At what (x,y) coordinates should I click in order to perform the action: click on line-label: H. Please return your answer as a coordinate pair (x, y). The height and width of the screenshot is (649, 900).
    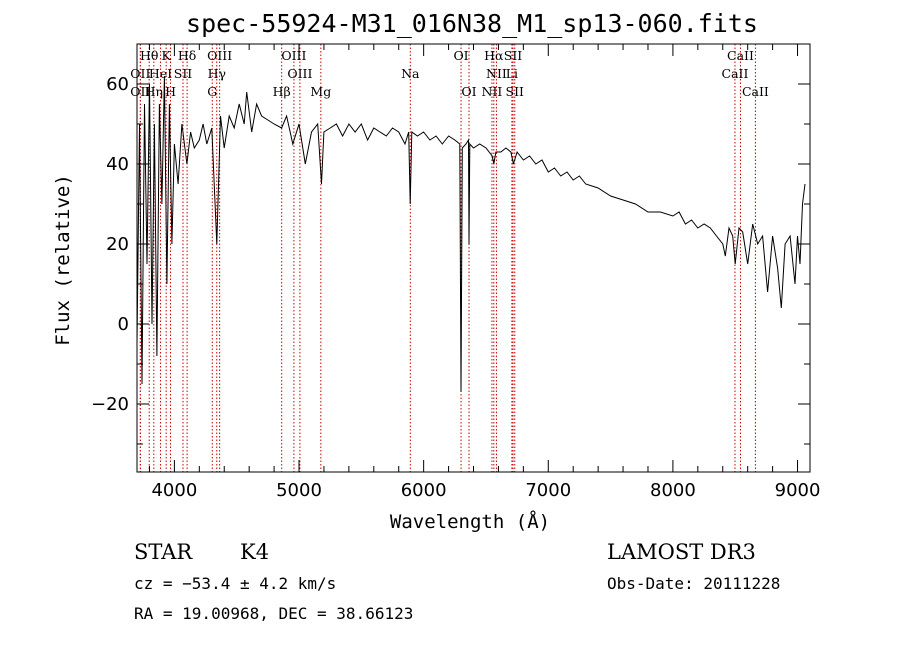
    Looking at the image, I should click on (170, 91).